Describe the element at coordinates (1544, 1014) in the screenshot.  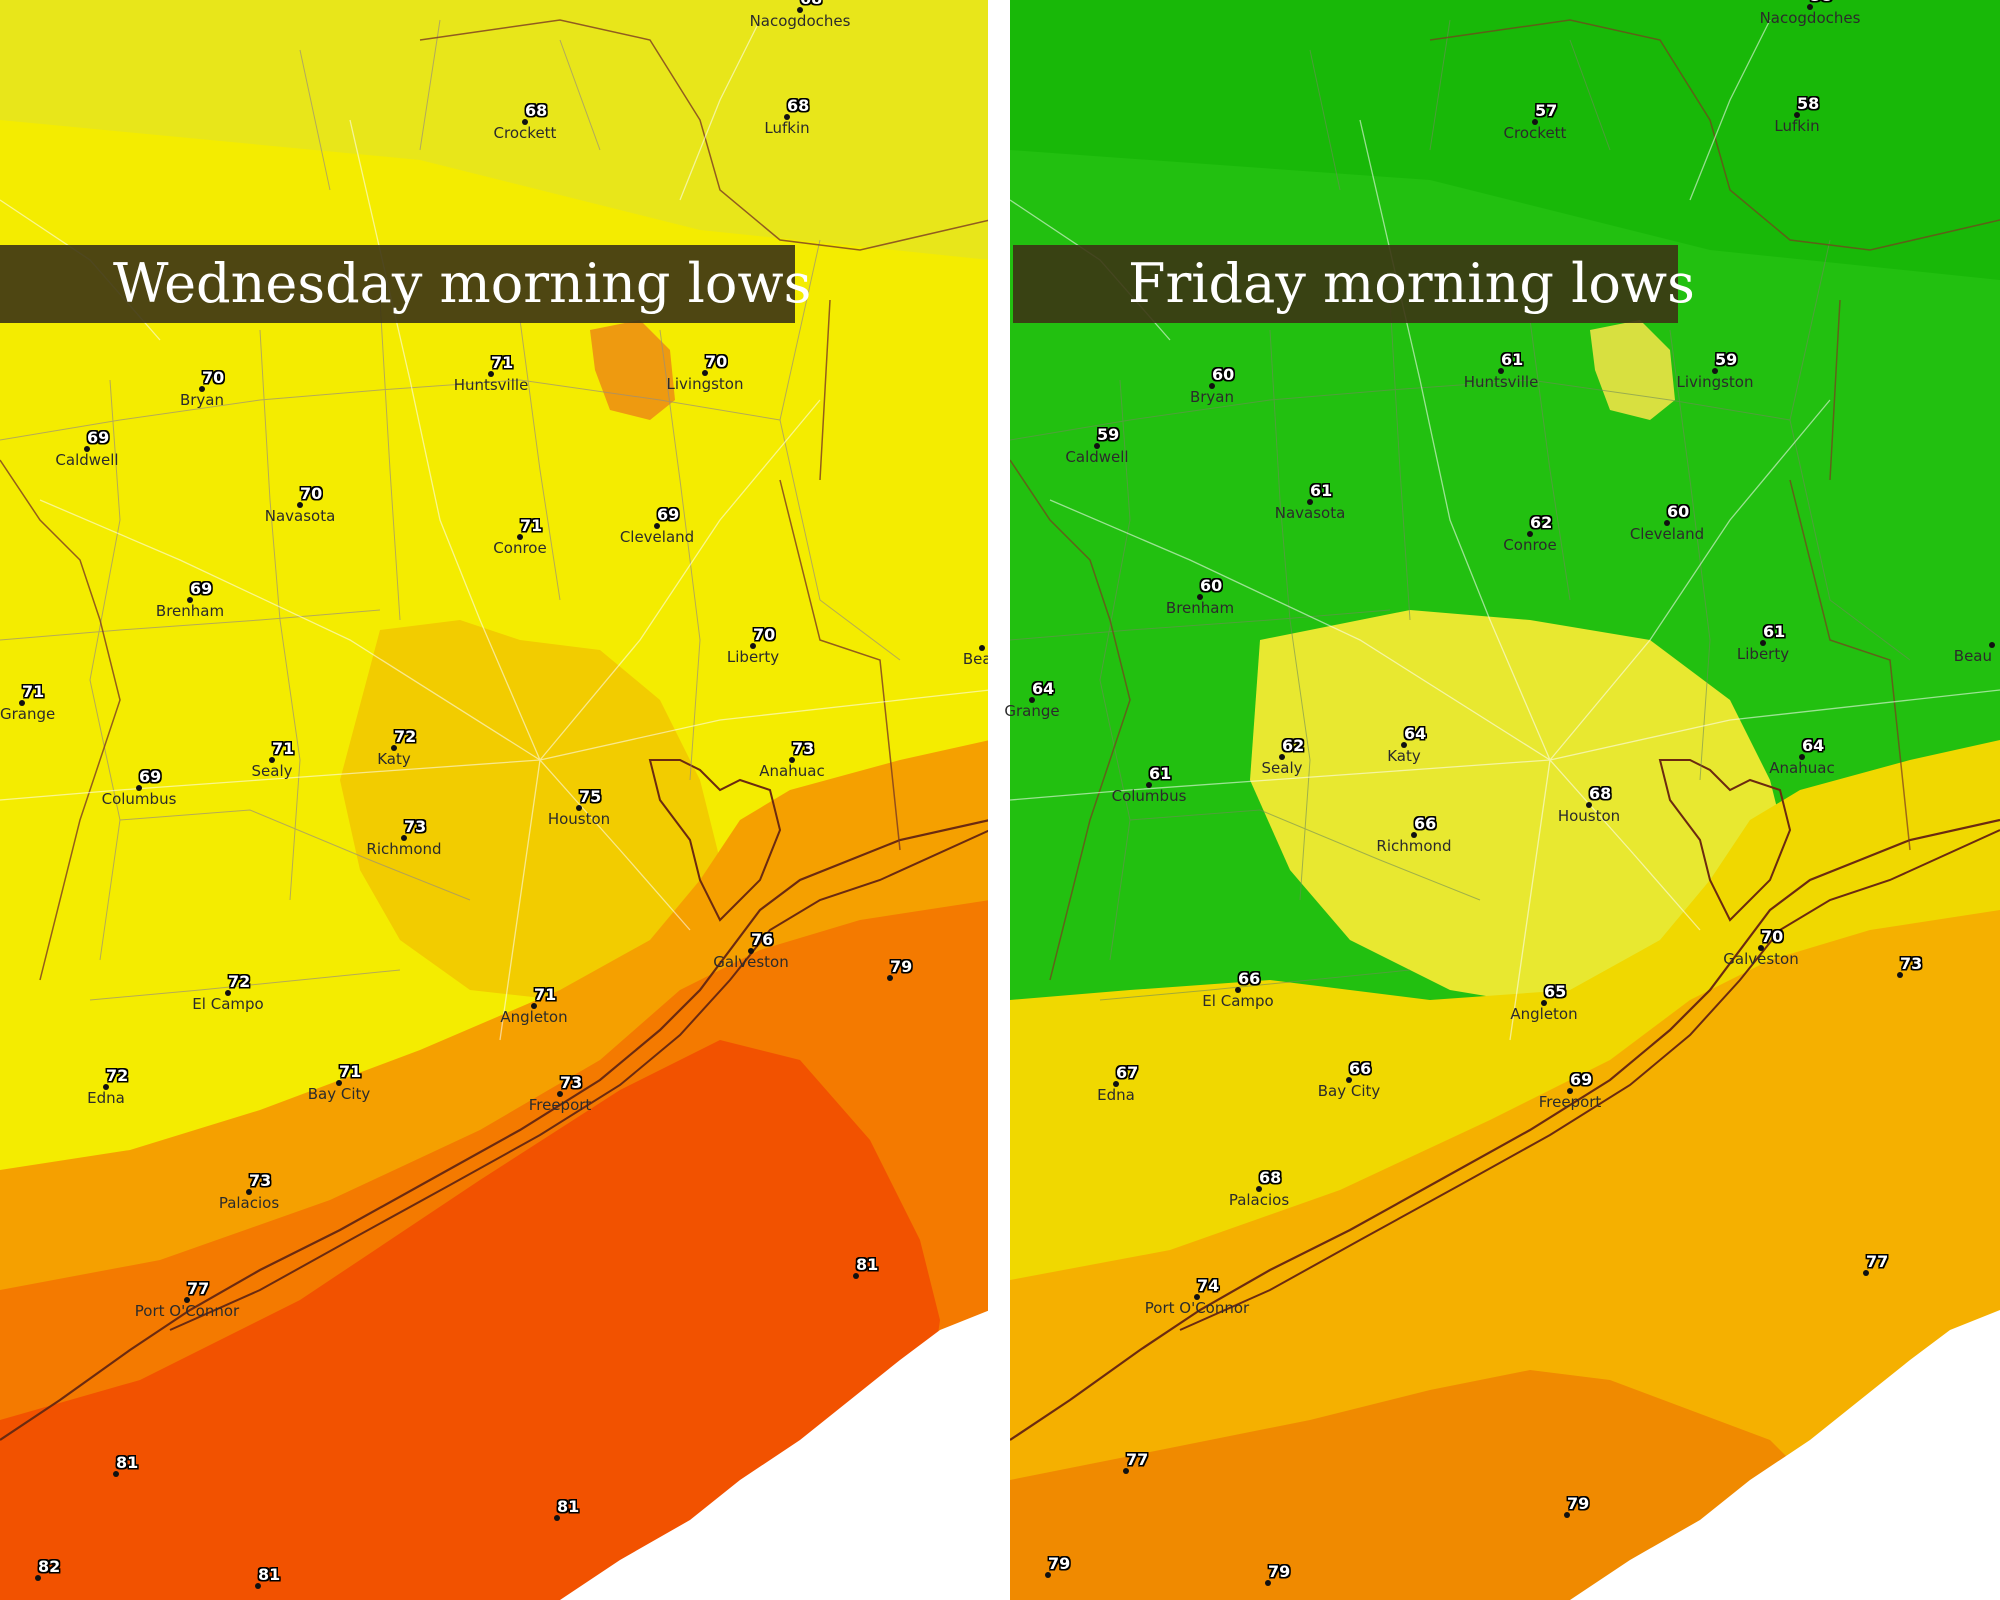
I see `city-name: Angleton` at that location.